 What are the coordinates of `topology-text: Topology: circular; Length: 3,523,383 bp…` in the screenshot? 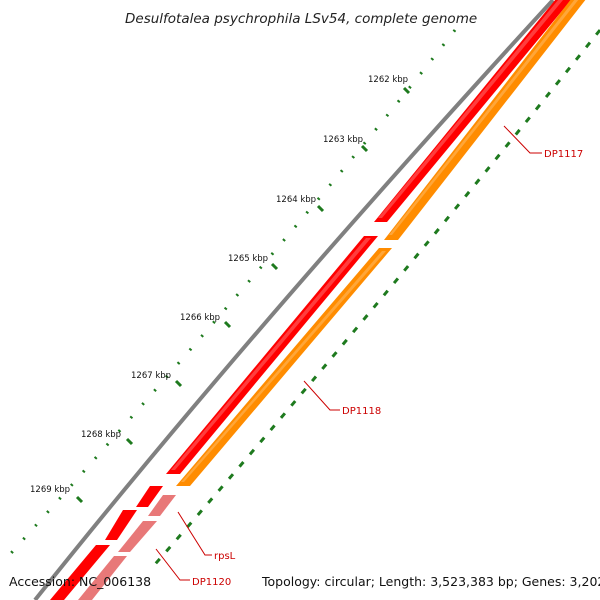 It's located at (430, 581).